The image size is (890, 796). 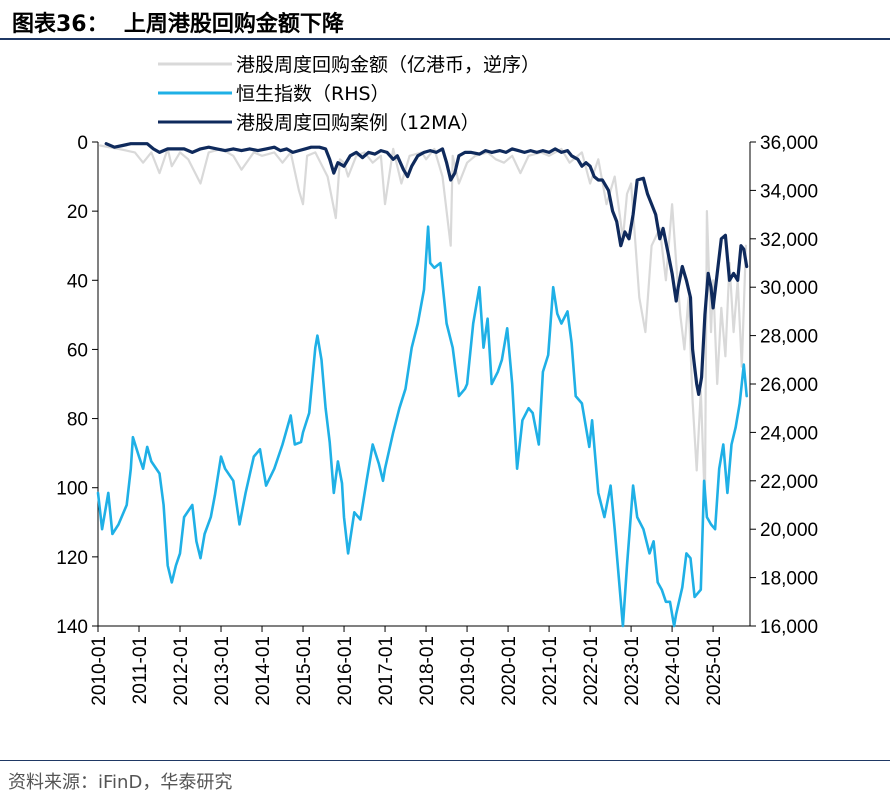 I want to click on right-tick-label: 36,000, so click(x=789, y=143).